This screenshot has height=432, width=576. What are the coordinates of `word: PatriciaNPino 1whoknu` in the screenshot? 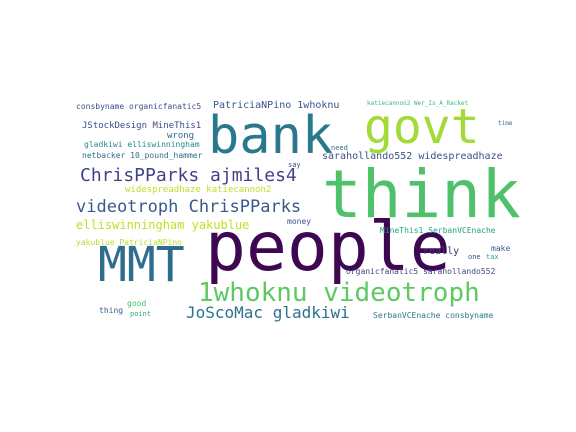 It's located at (276, 105).